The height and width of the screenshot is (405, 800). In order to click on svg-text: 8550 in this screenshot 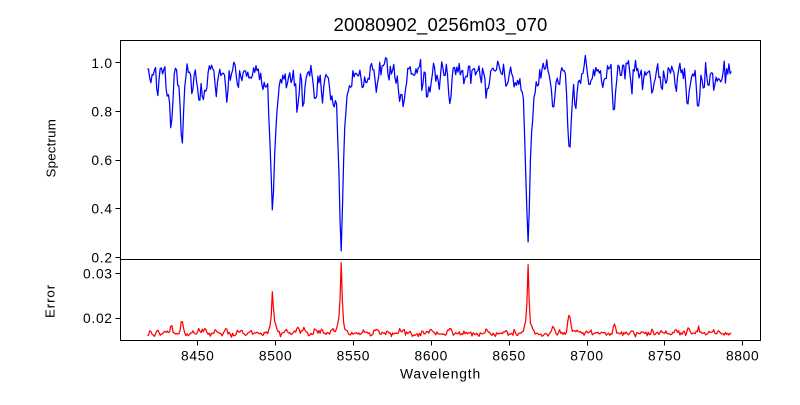, I will do `click(354, 356)`.